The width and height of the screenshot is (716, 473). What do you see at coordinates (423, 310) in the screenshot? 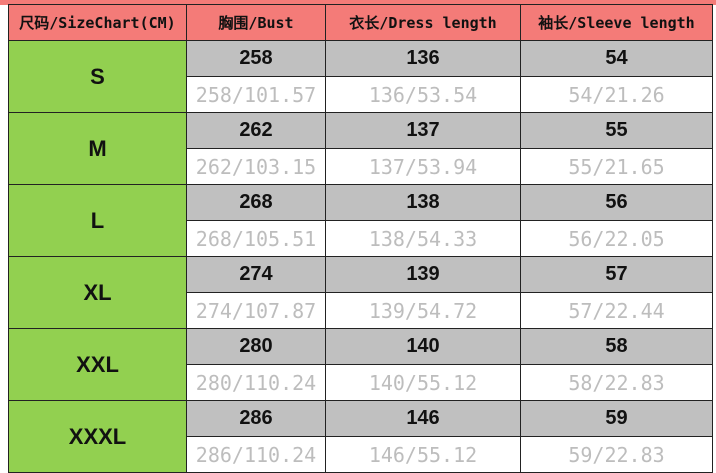
I see `dress-length-converted-cell: 139/54.72` at bounding box center [423, 310].